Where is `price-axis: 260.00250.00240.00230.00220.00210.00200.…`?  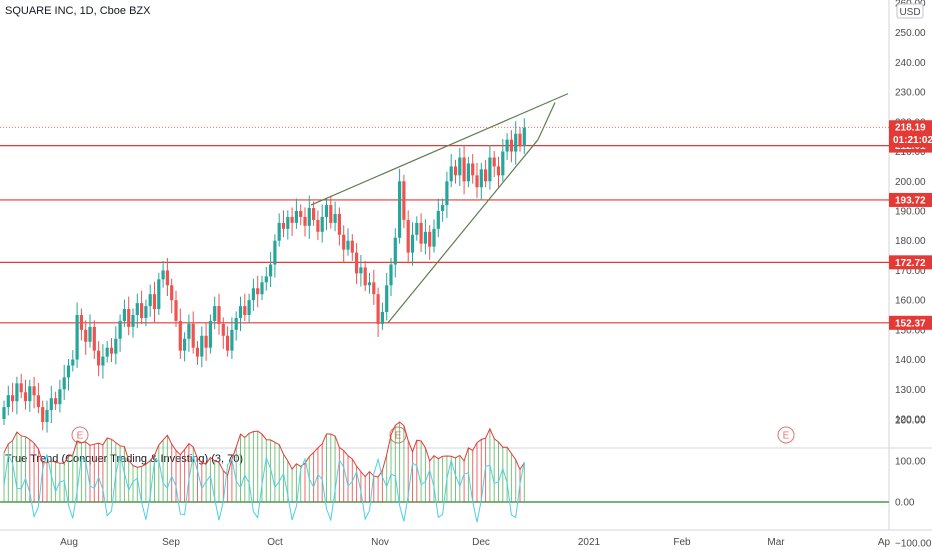
price-axis: 260.00250.00240.00230.00220.00210.00200.… is located at coordinates (910, 213).